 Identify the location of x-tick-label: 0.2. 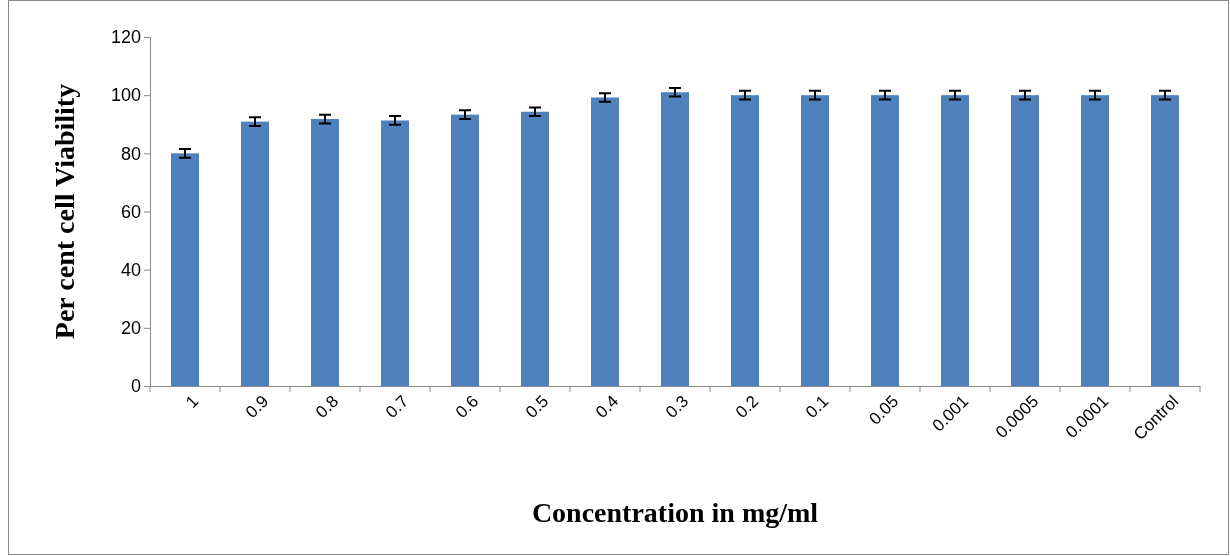
(747, 406).